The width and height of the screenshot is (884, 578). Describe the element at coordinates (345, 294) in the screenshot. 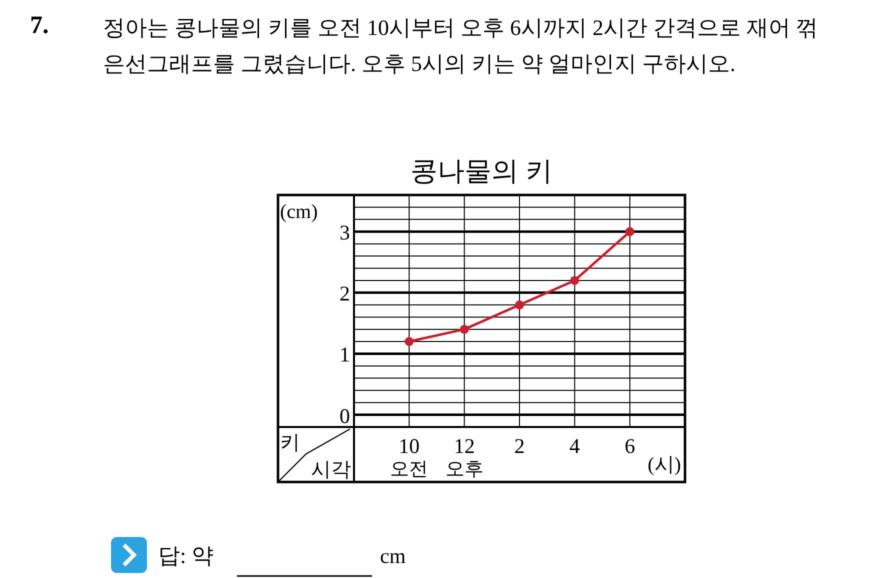

I see `ytick: 2` at that location.